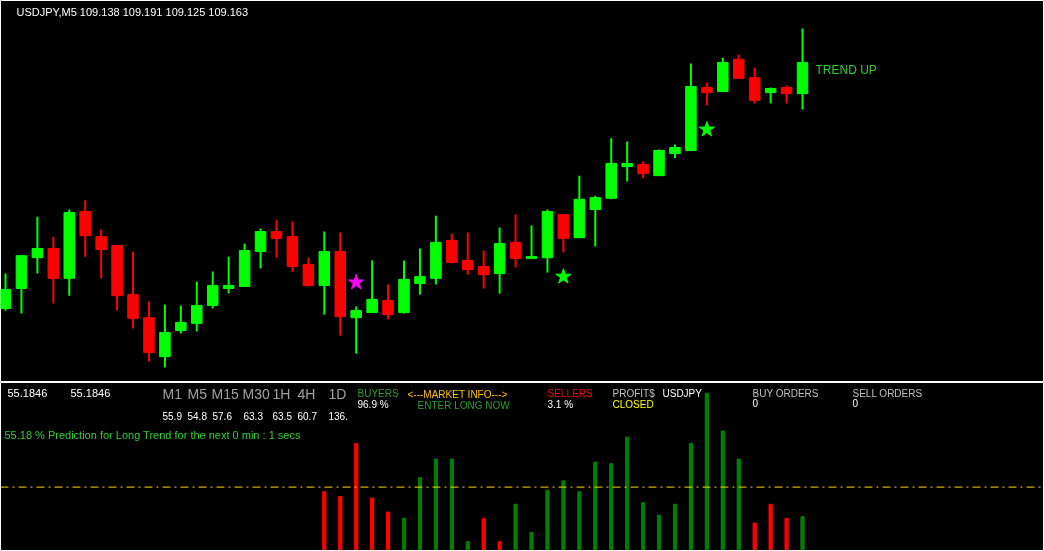 The width and height of the screenshot is (1044, 551). I want to click on annotation: BUY ORDERS, so click(785, 393).